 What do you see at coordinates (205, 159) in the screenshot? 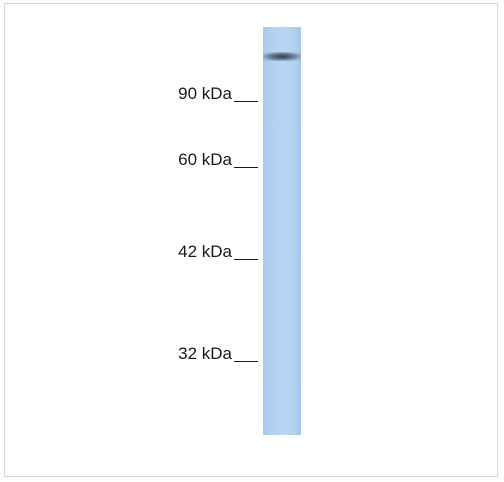
I see `marker-label: 60 kDa` at bounding box center [205, 159].